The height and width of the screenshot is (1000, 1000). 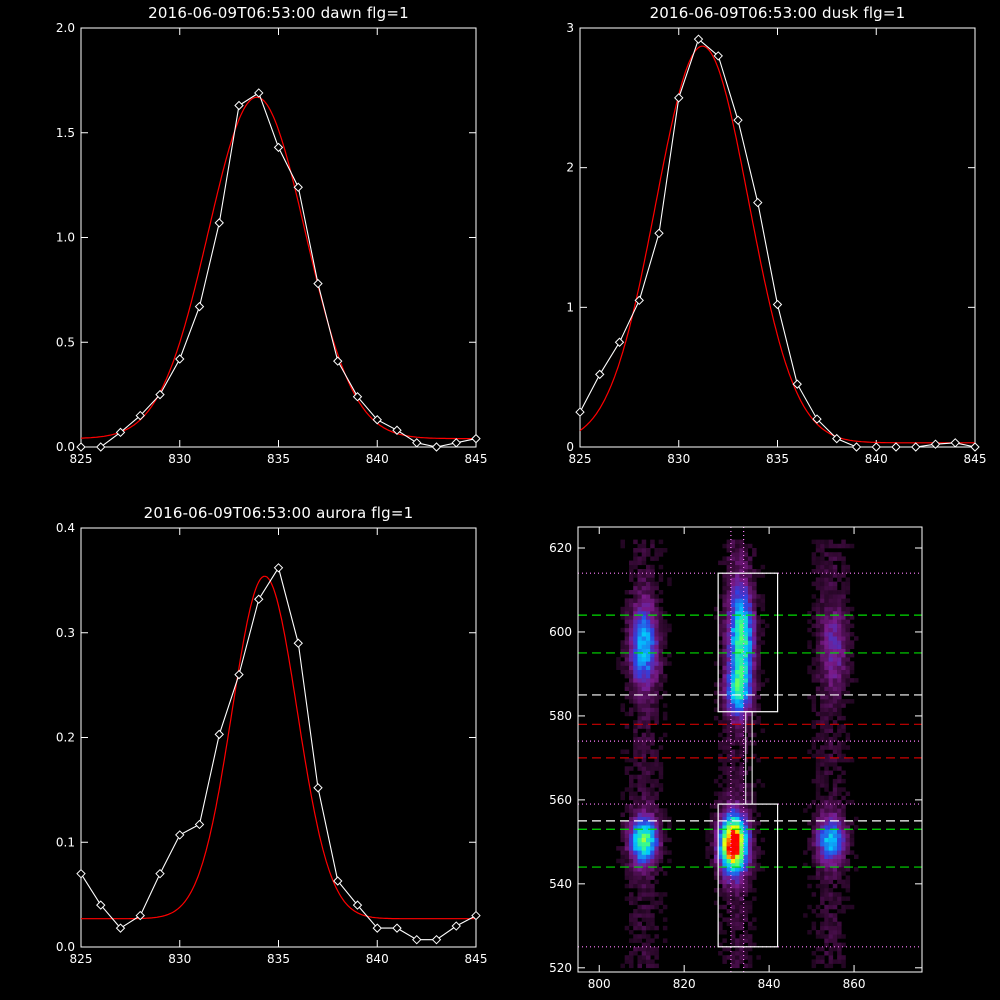 What do you see at coordinates (476, 959) in the screenshot?
I see `aurora-xtick-label: 845` at bounding box center [476, 959].